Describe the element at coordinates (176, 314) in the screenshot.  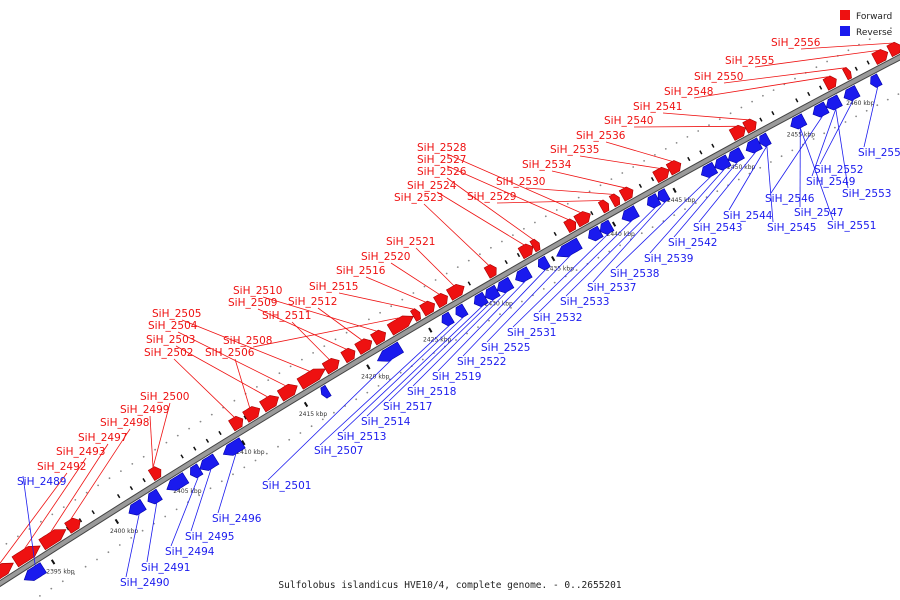
I see `forward-gene-label: SiH_2505` at that location.